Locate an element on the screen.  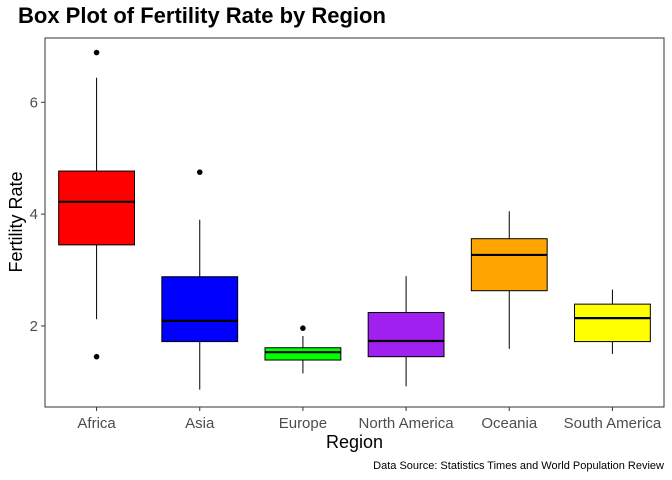
box-asia is located at coordinates (200, 279).